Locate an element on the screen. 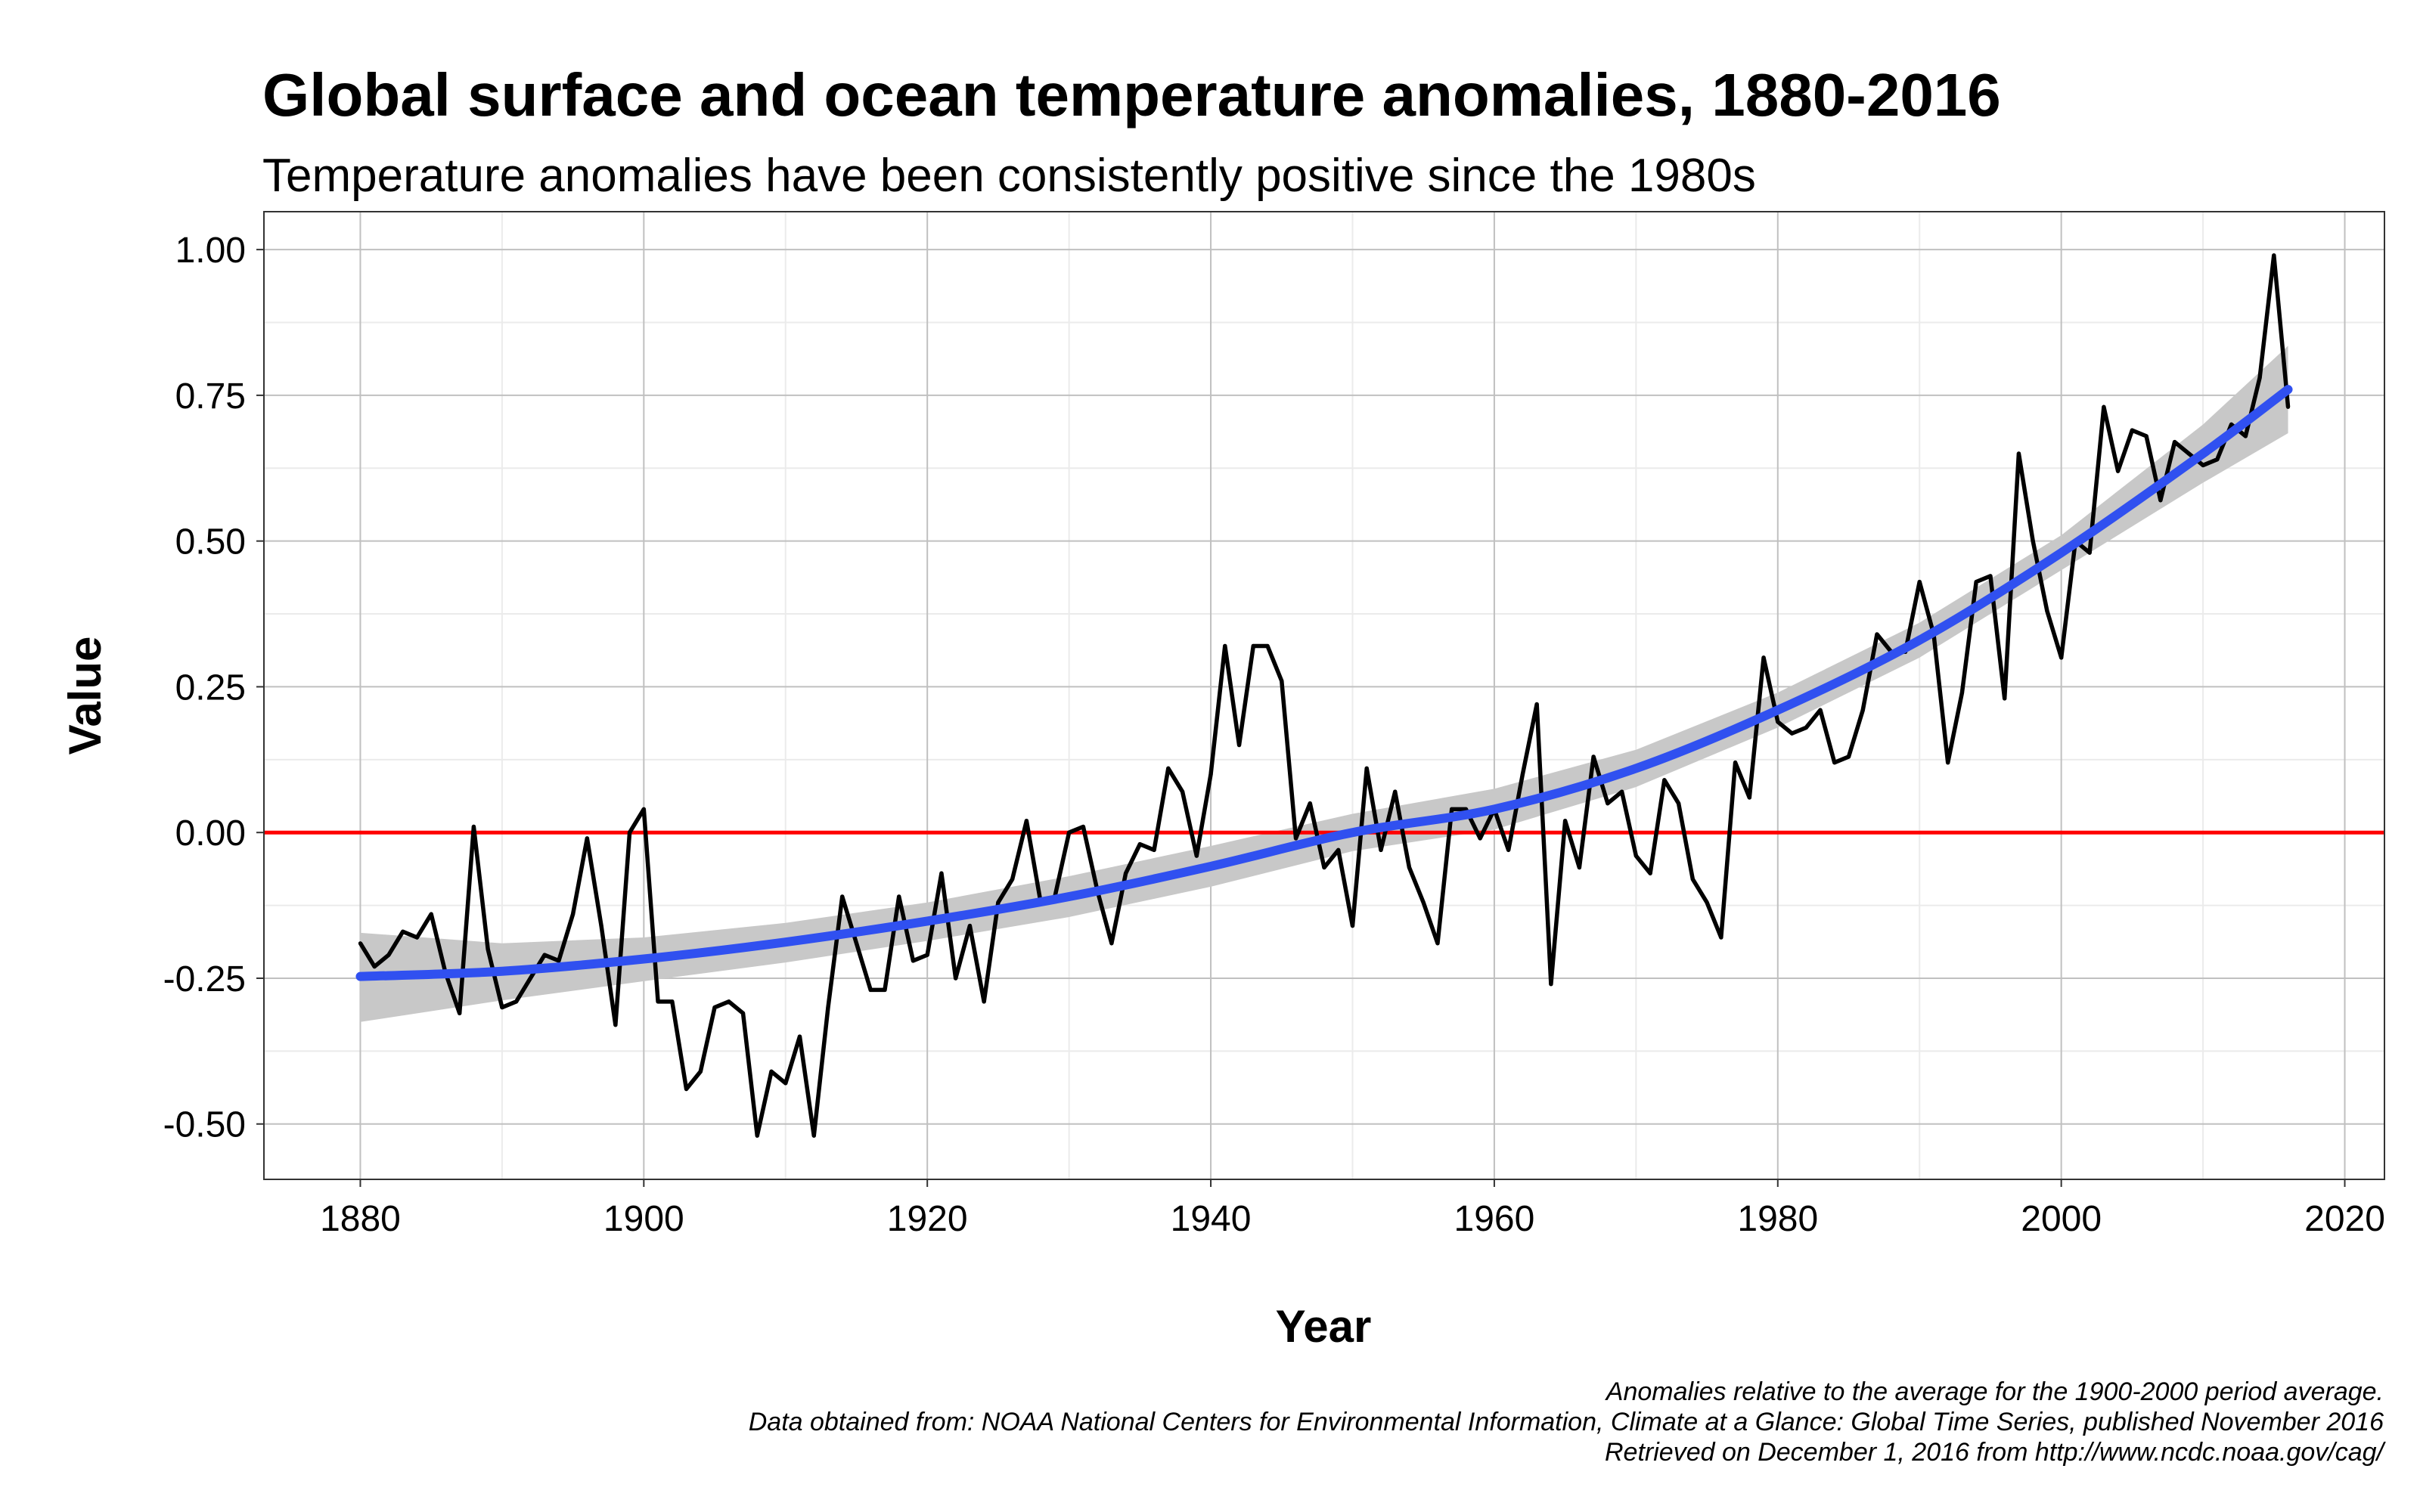 This screenshot has height=1512, width=2420. y-tick-label: -0.25 is located at coordinates (204, 979).